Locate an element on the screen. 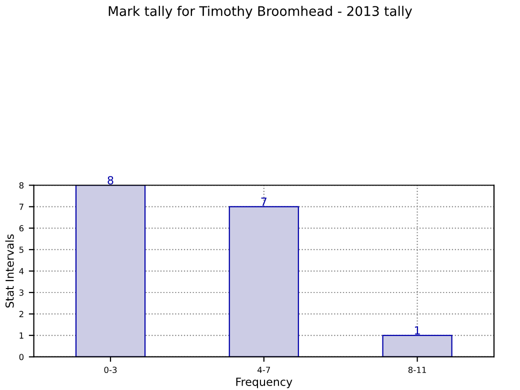  y-tick-label: 4 is located at coordinates (21, 271).